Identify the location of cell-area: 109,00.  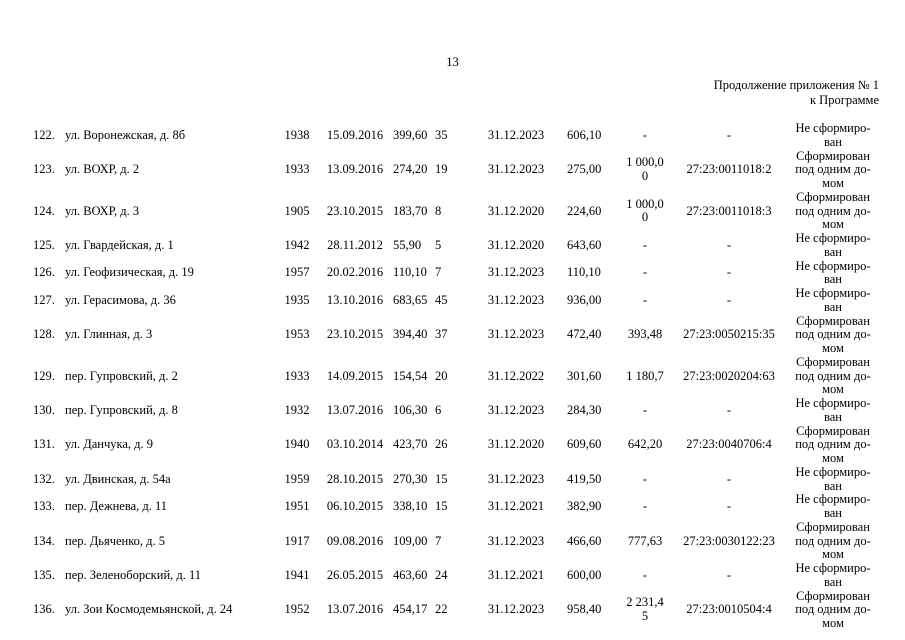
(410, 540).